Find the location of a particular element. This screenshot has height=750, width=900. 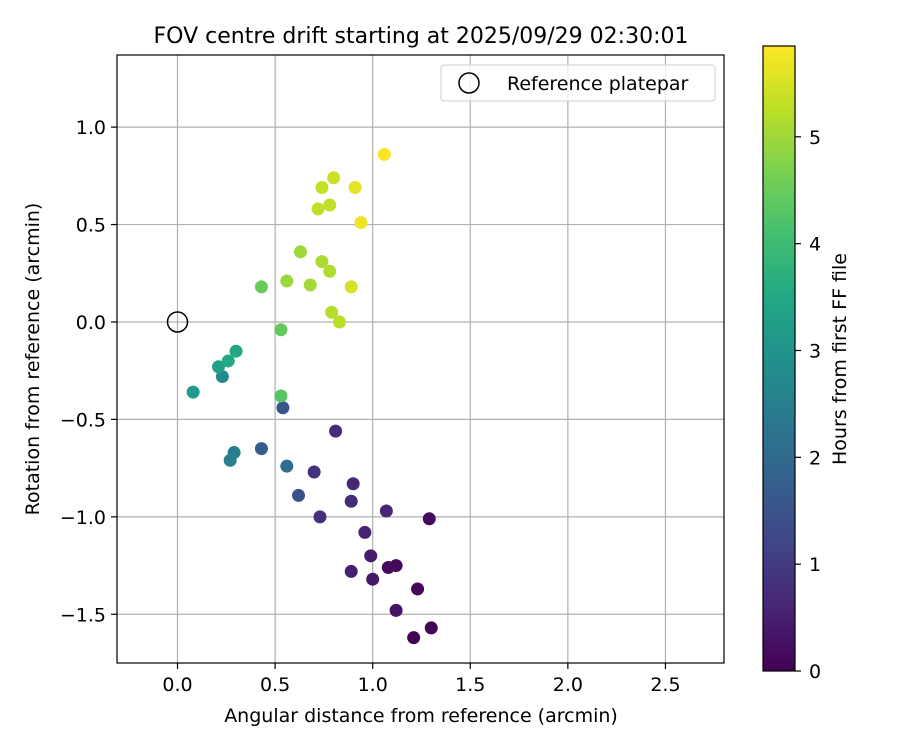

colorbar-tick-label: 0 is located at coordinates (815, 672).